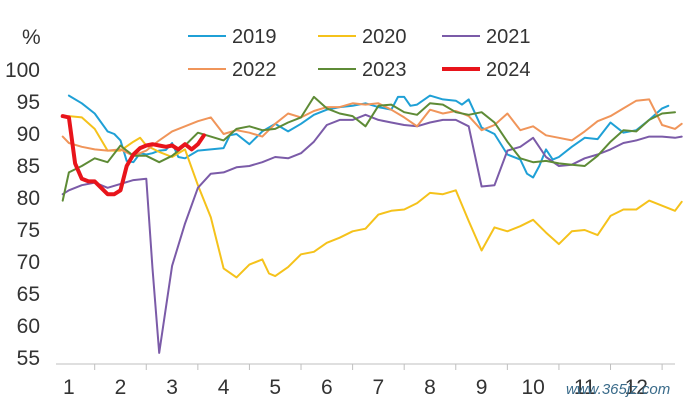  What do you see at coordinates (379, 387) in the screenshot?
I see `x-tick-label: 7` at bounding box center [379, 387].